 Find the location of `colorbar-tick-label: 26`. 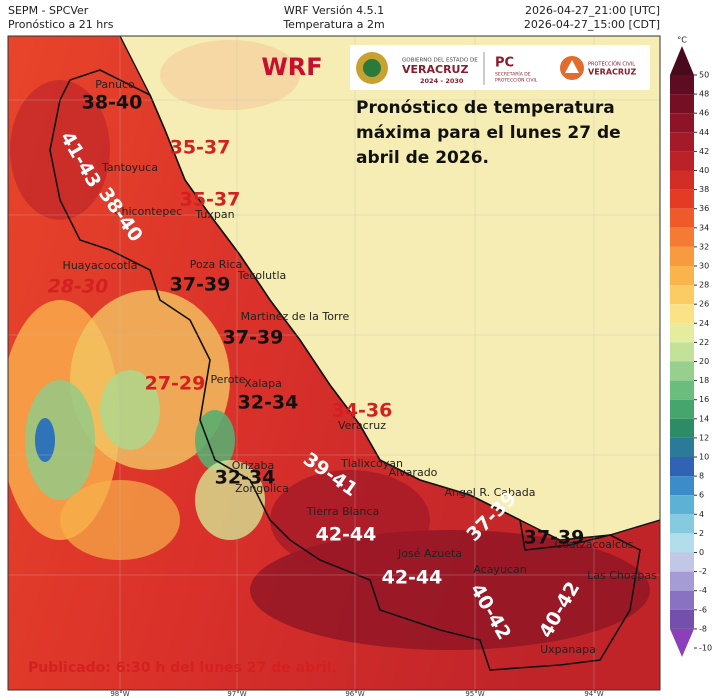

colorbar-tick-label: 26 is located at coordinates (704, 304).